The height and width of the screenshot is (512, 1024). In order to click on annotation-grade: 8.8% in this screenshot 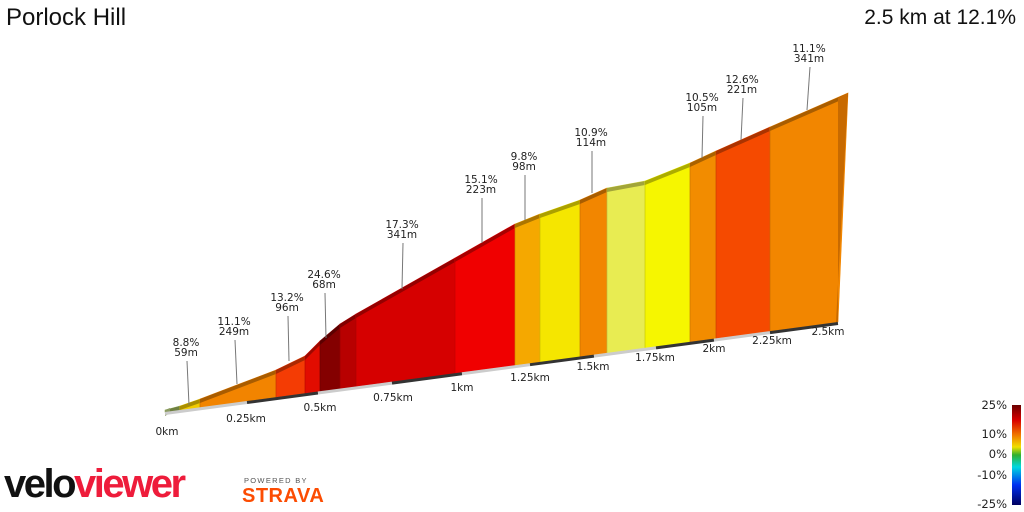, I will do `click(186, 343)`.